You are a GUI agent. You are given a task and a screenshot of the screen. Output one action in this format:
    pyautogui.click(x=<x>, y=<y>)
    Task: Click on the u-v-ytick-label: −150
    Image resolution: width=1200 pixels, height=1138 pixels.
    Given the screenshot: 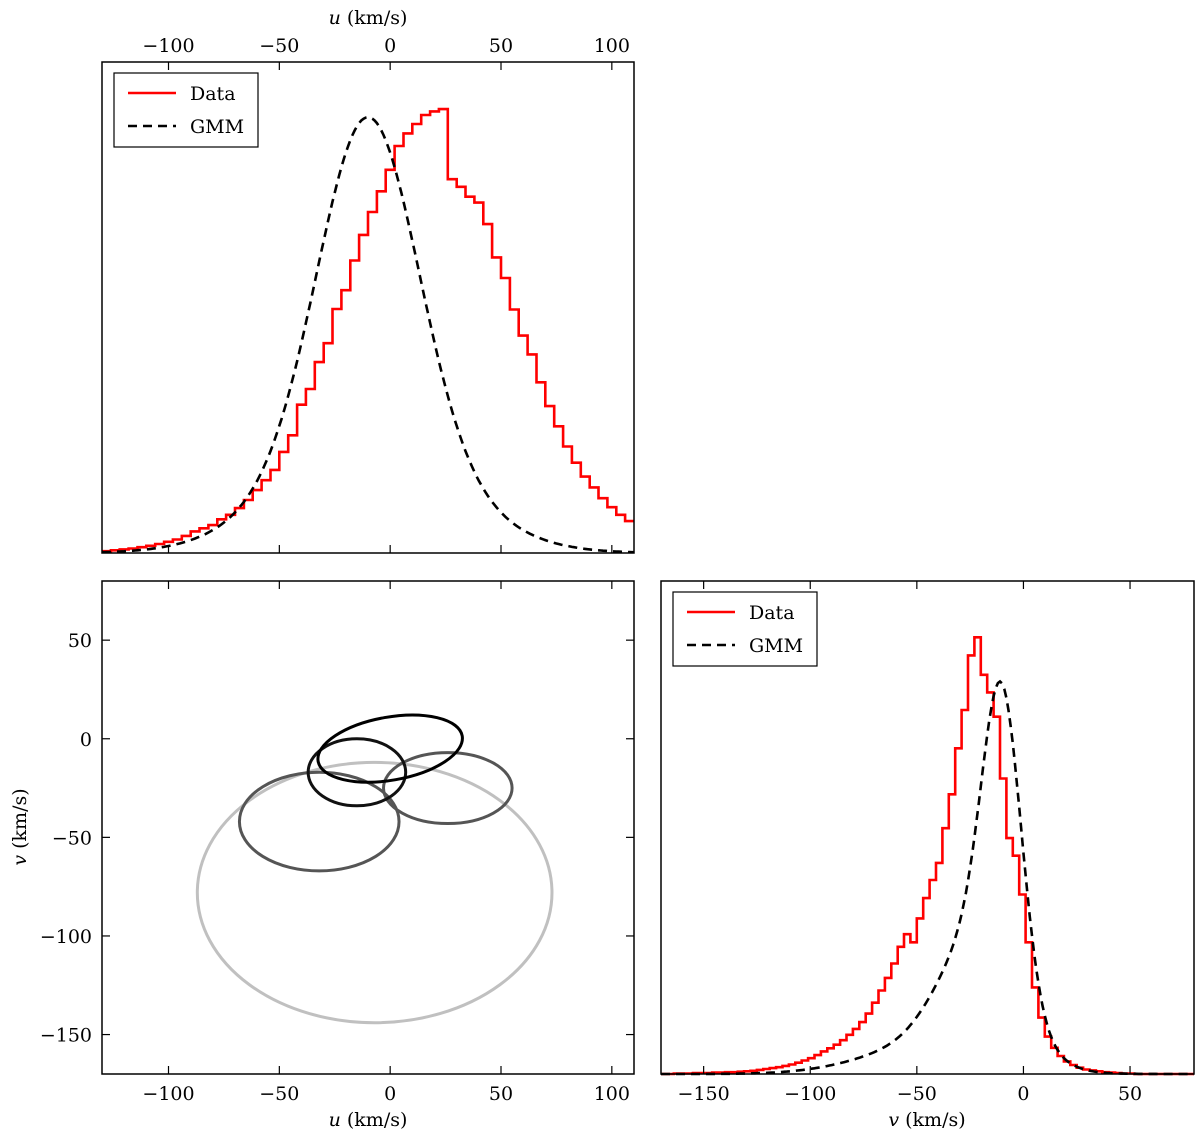 What is the action you would take?
    pyautogui.click(x=66, y=1036)
    